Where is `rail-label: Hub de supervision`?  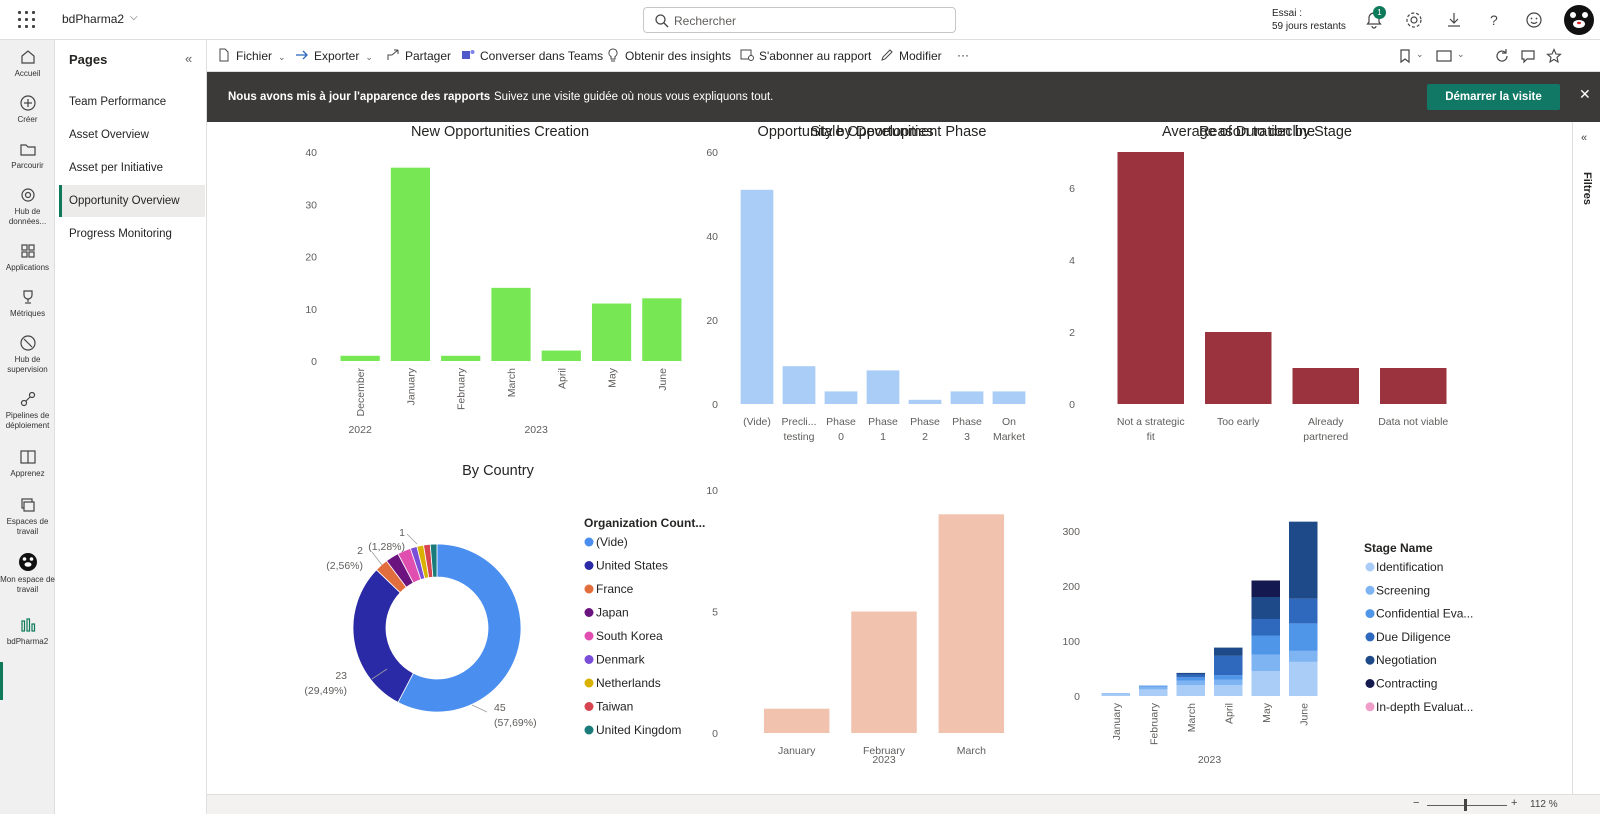
rail-label: Hub de supervision is located at coordinates (27, 364).